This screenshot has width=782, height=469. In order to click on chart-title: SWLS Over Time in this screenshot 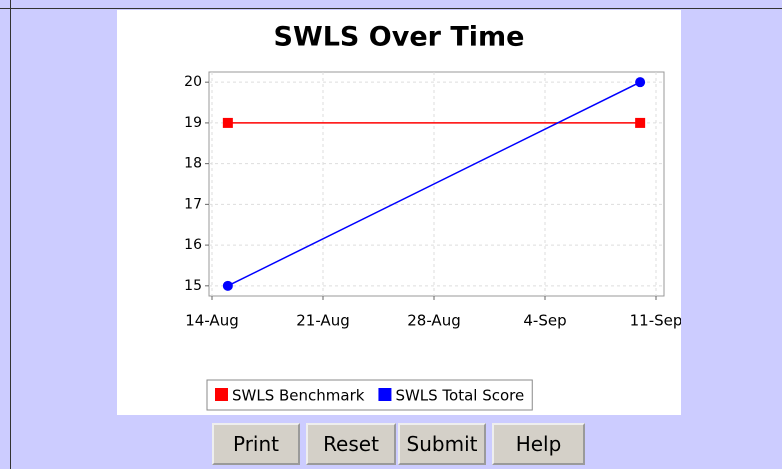, I will do `click(399, 37)`.